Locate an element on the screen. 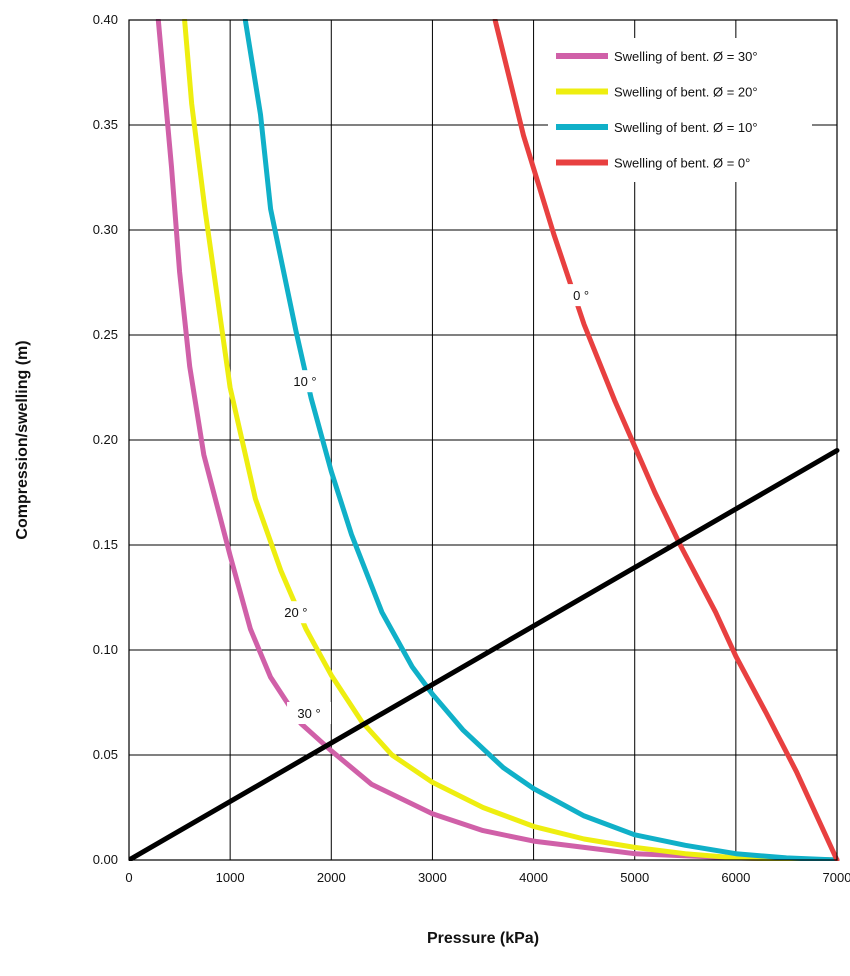  x-tick-label: 5000 is located at coordinates (634, 877).